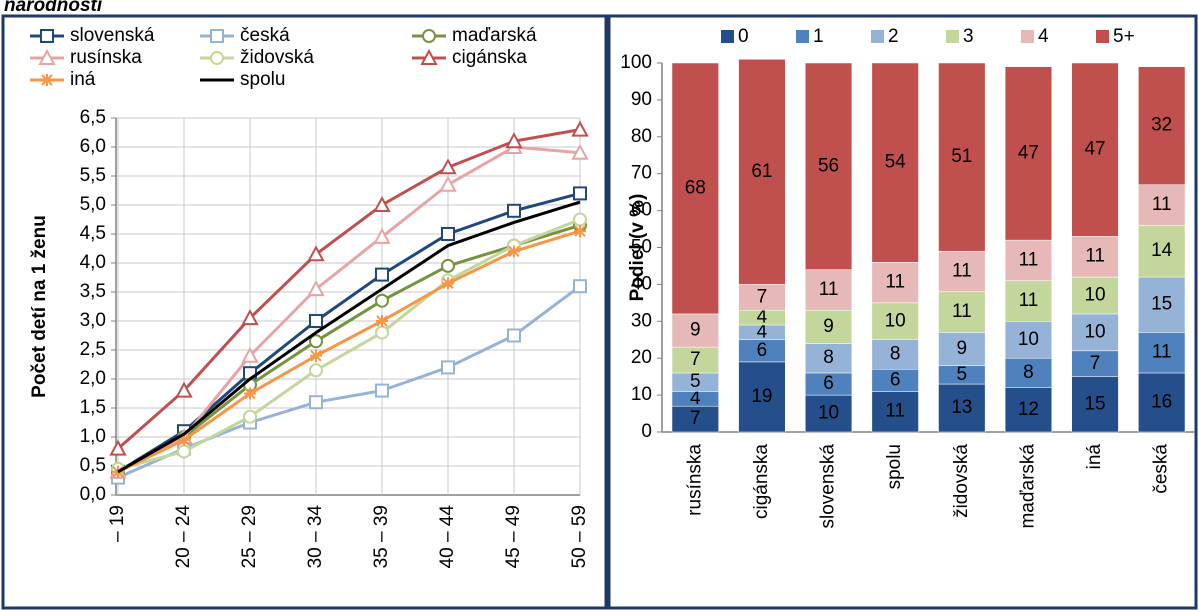 The height and width of the screenshot is (610, 1199). What do you see at coordinates (494, 35) in the screenshot?
I see `legend-label: maďarská` at bounding box center [494, 35].